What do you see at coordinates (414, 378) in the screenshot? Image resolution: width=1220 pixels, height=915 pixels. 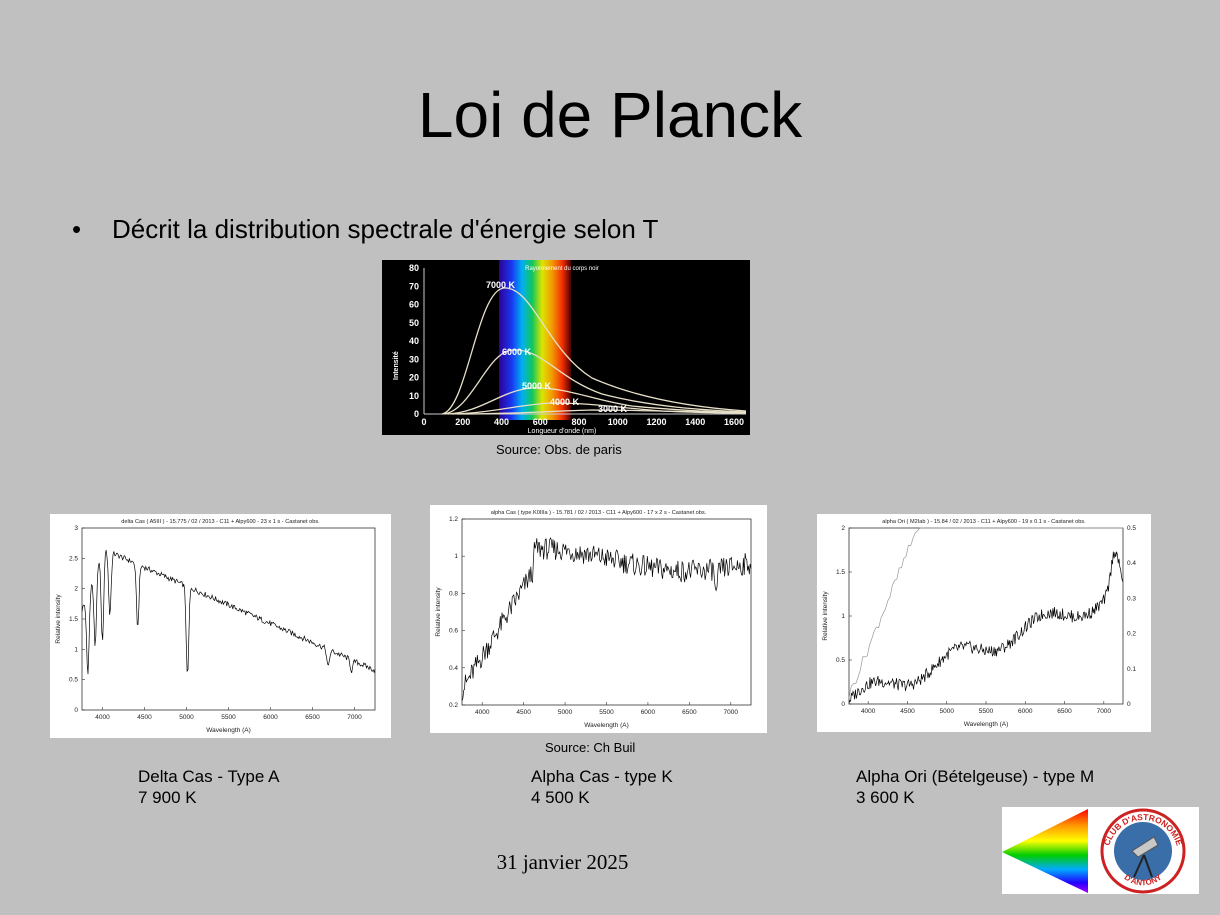 I see `planck-y-tick: 20` at bounding box center [414, 378].